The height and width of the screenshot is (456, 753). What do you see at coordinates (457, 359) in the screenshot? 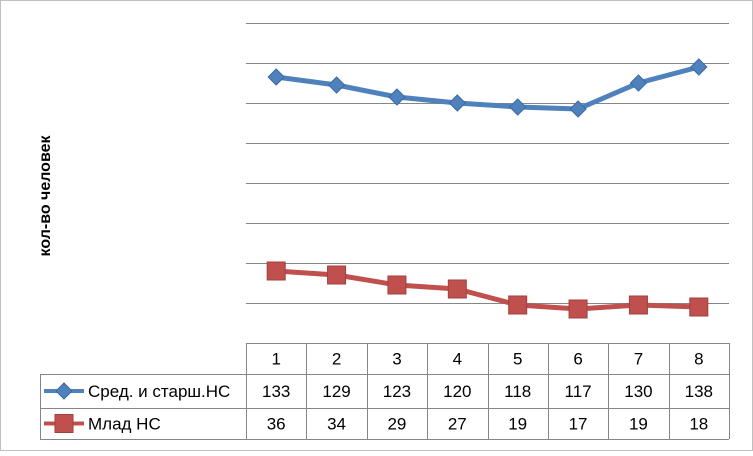
I see `category-label: 4` at bounding box center [457, 359].